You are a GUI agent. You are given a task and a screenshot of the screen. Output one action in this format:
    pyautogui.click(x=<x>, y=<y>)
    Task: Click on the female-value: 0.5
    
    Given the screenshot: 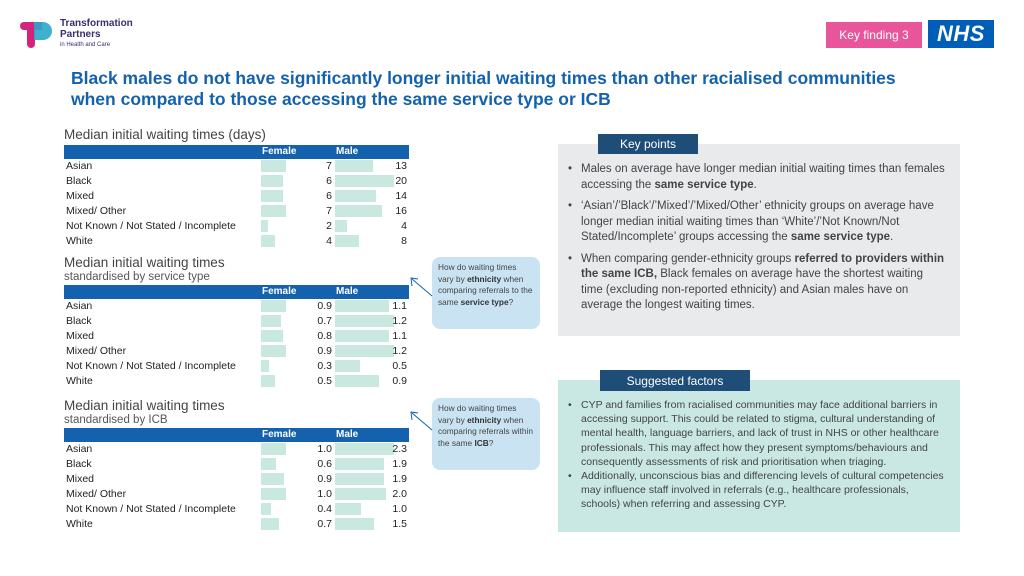 What is the action you would take?
    pyautogui.click(x=324, y=381)
    